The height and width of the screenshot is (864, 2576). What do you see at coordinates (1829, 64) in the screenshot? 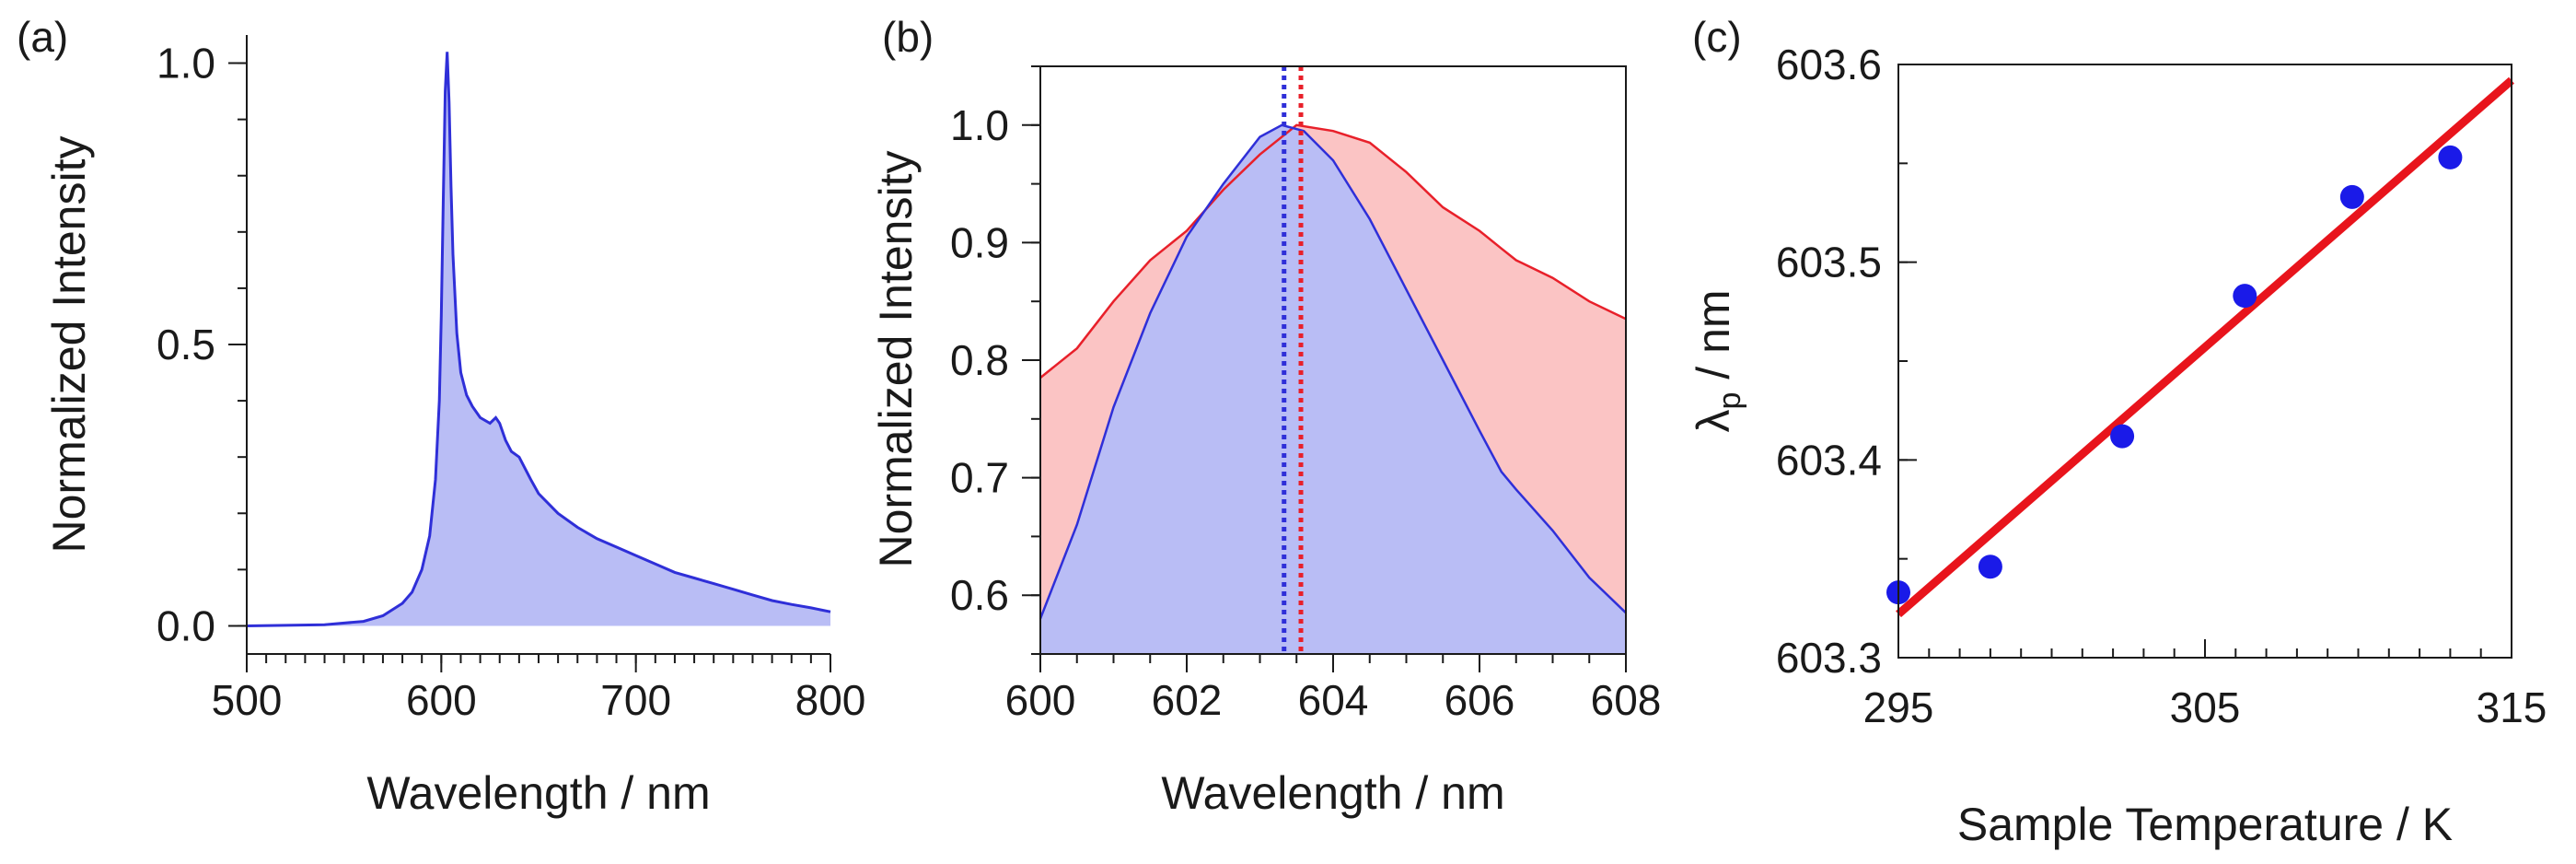
I see `y-tick-label: 603.6` at bounding box center [1829, 64].